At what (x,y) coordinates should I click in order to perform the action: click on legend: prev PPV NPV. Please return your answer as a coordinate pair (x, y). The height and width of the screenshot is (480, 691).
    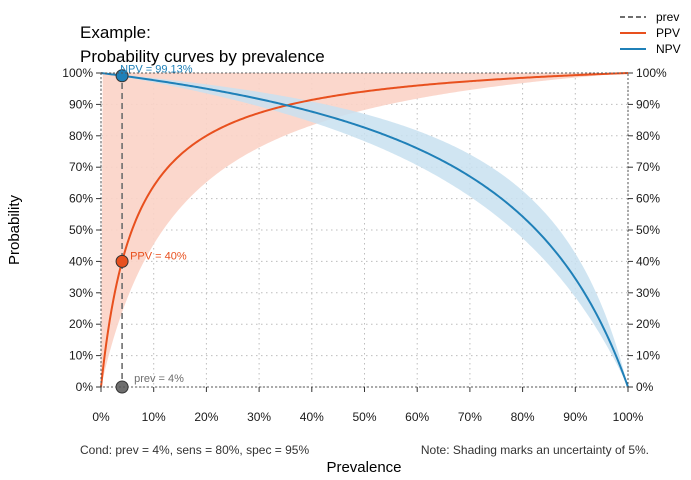
    Looking at the image, I should click on (650, 33).